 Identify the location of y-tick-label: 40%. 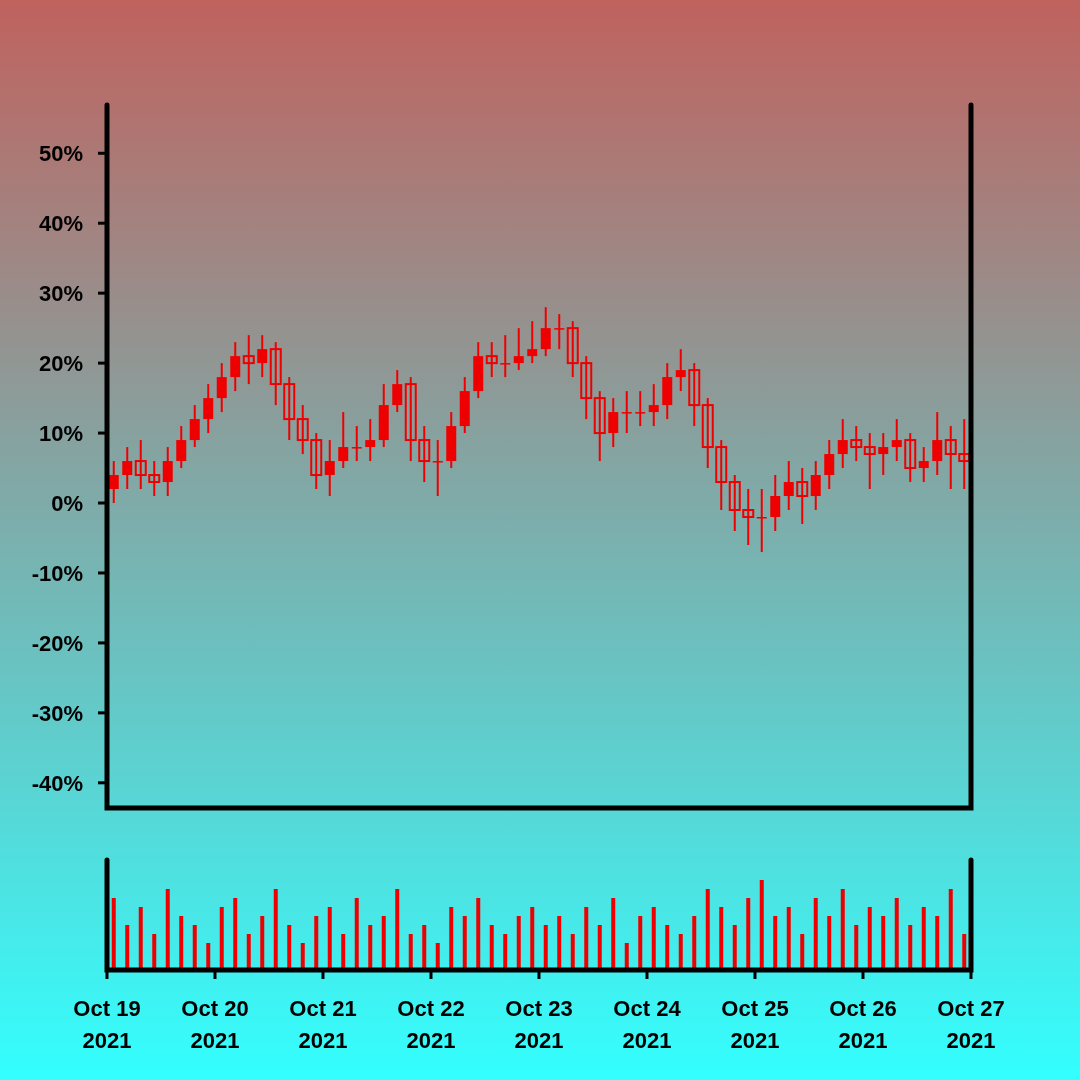
(60, 223).